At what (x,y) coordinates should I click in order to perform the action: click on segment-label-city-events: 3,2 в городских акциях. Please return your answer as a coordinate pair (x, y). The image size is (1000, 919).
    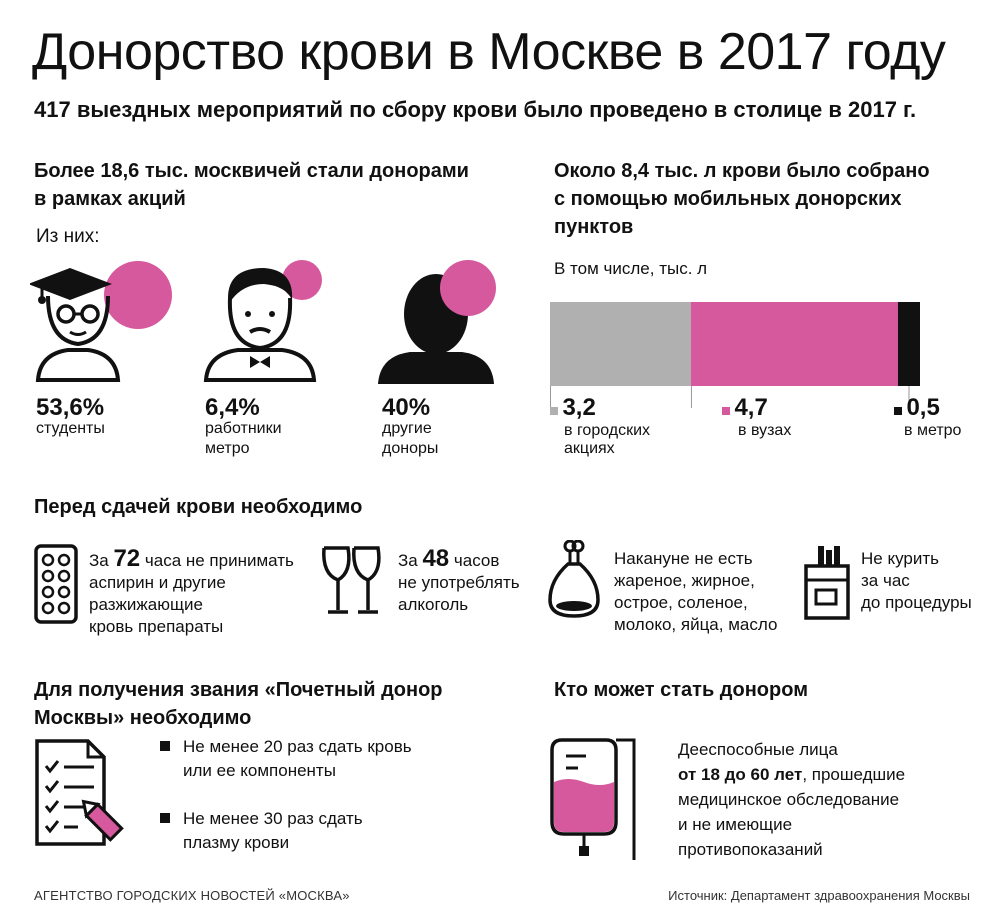
    Looking at the image, I should click on (600, 426).